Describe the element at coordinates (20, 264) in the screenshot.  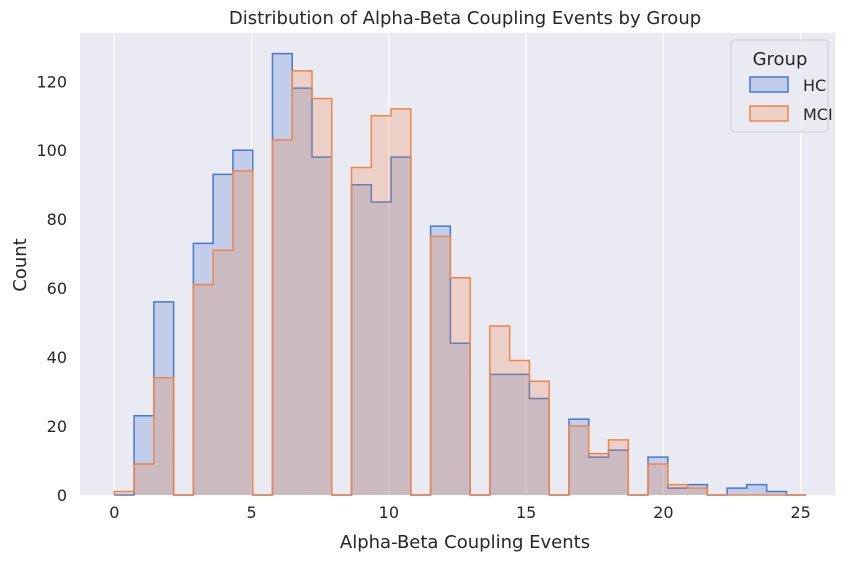
I see `y-axis-label: Count` at that location.